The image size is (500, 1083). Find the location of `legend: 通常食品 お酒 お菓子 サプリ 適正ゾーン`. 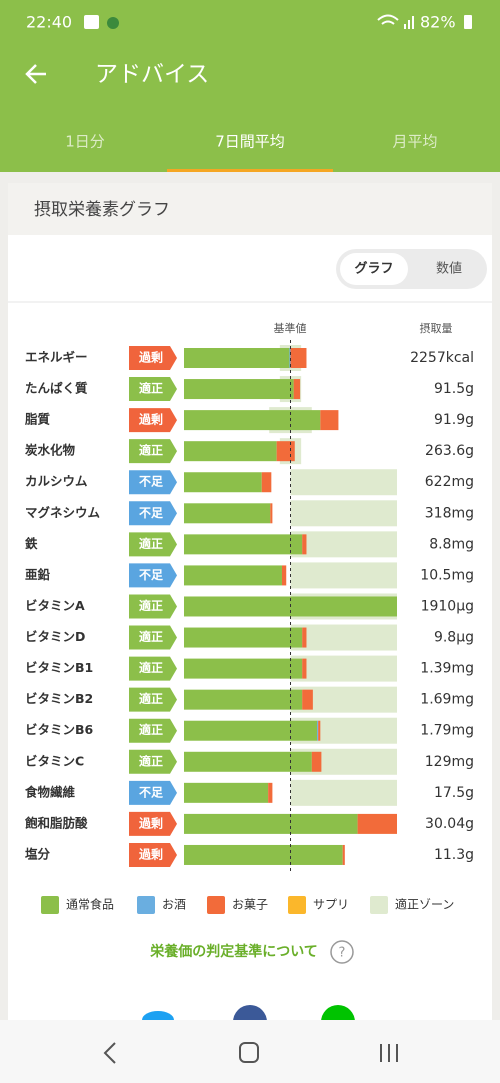

legend: 通常食品 お酒 お菓子 サプリ 適正ゾーン is located at coordinates (247, 905).